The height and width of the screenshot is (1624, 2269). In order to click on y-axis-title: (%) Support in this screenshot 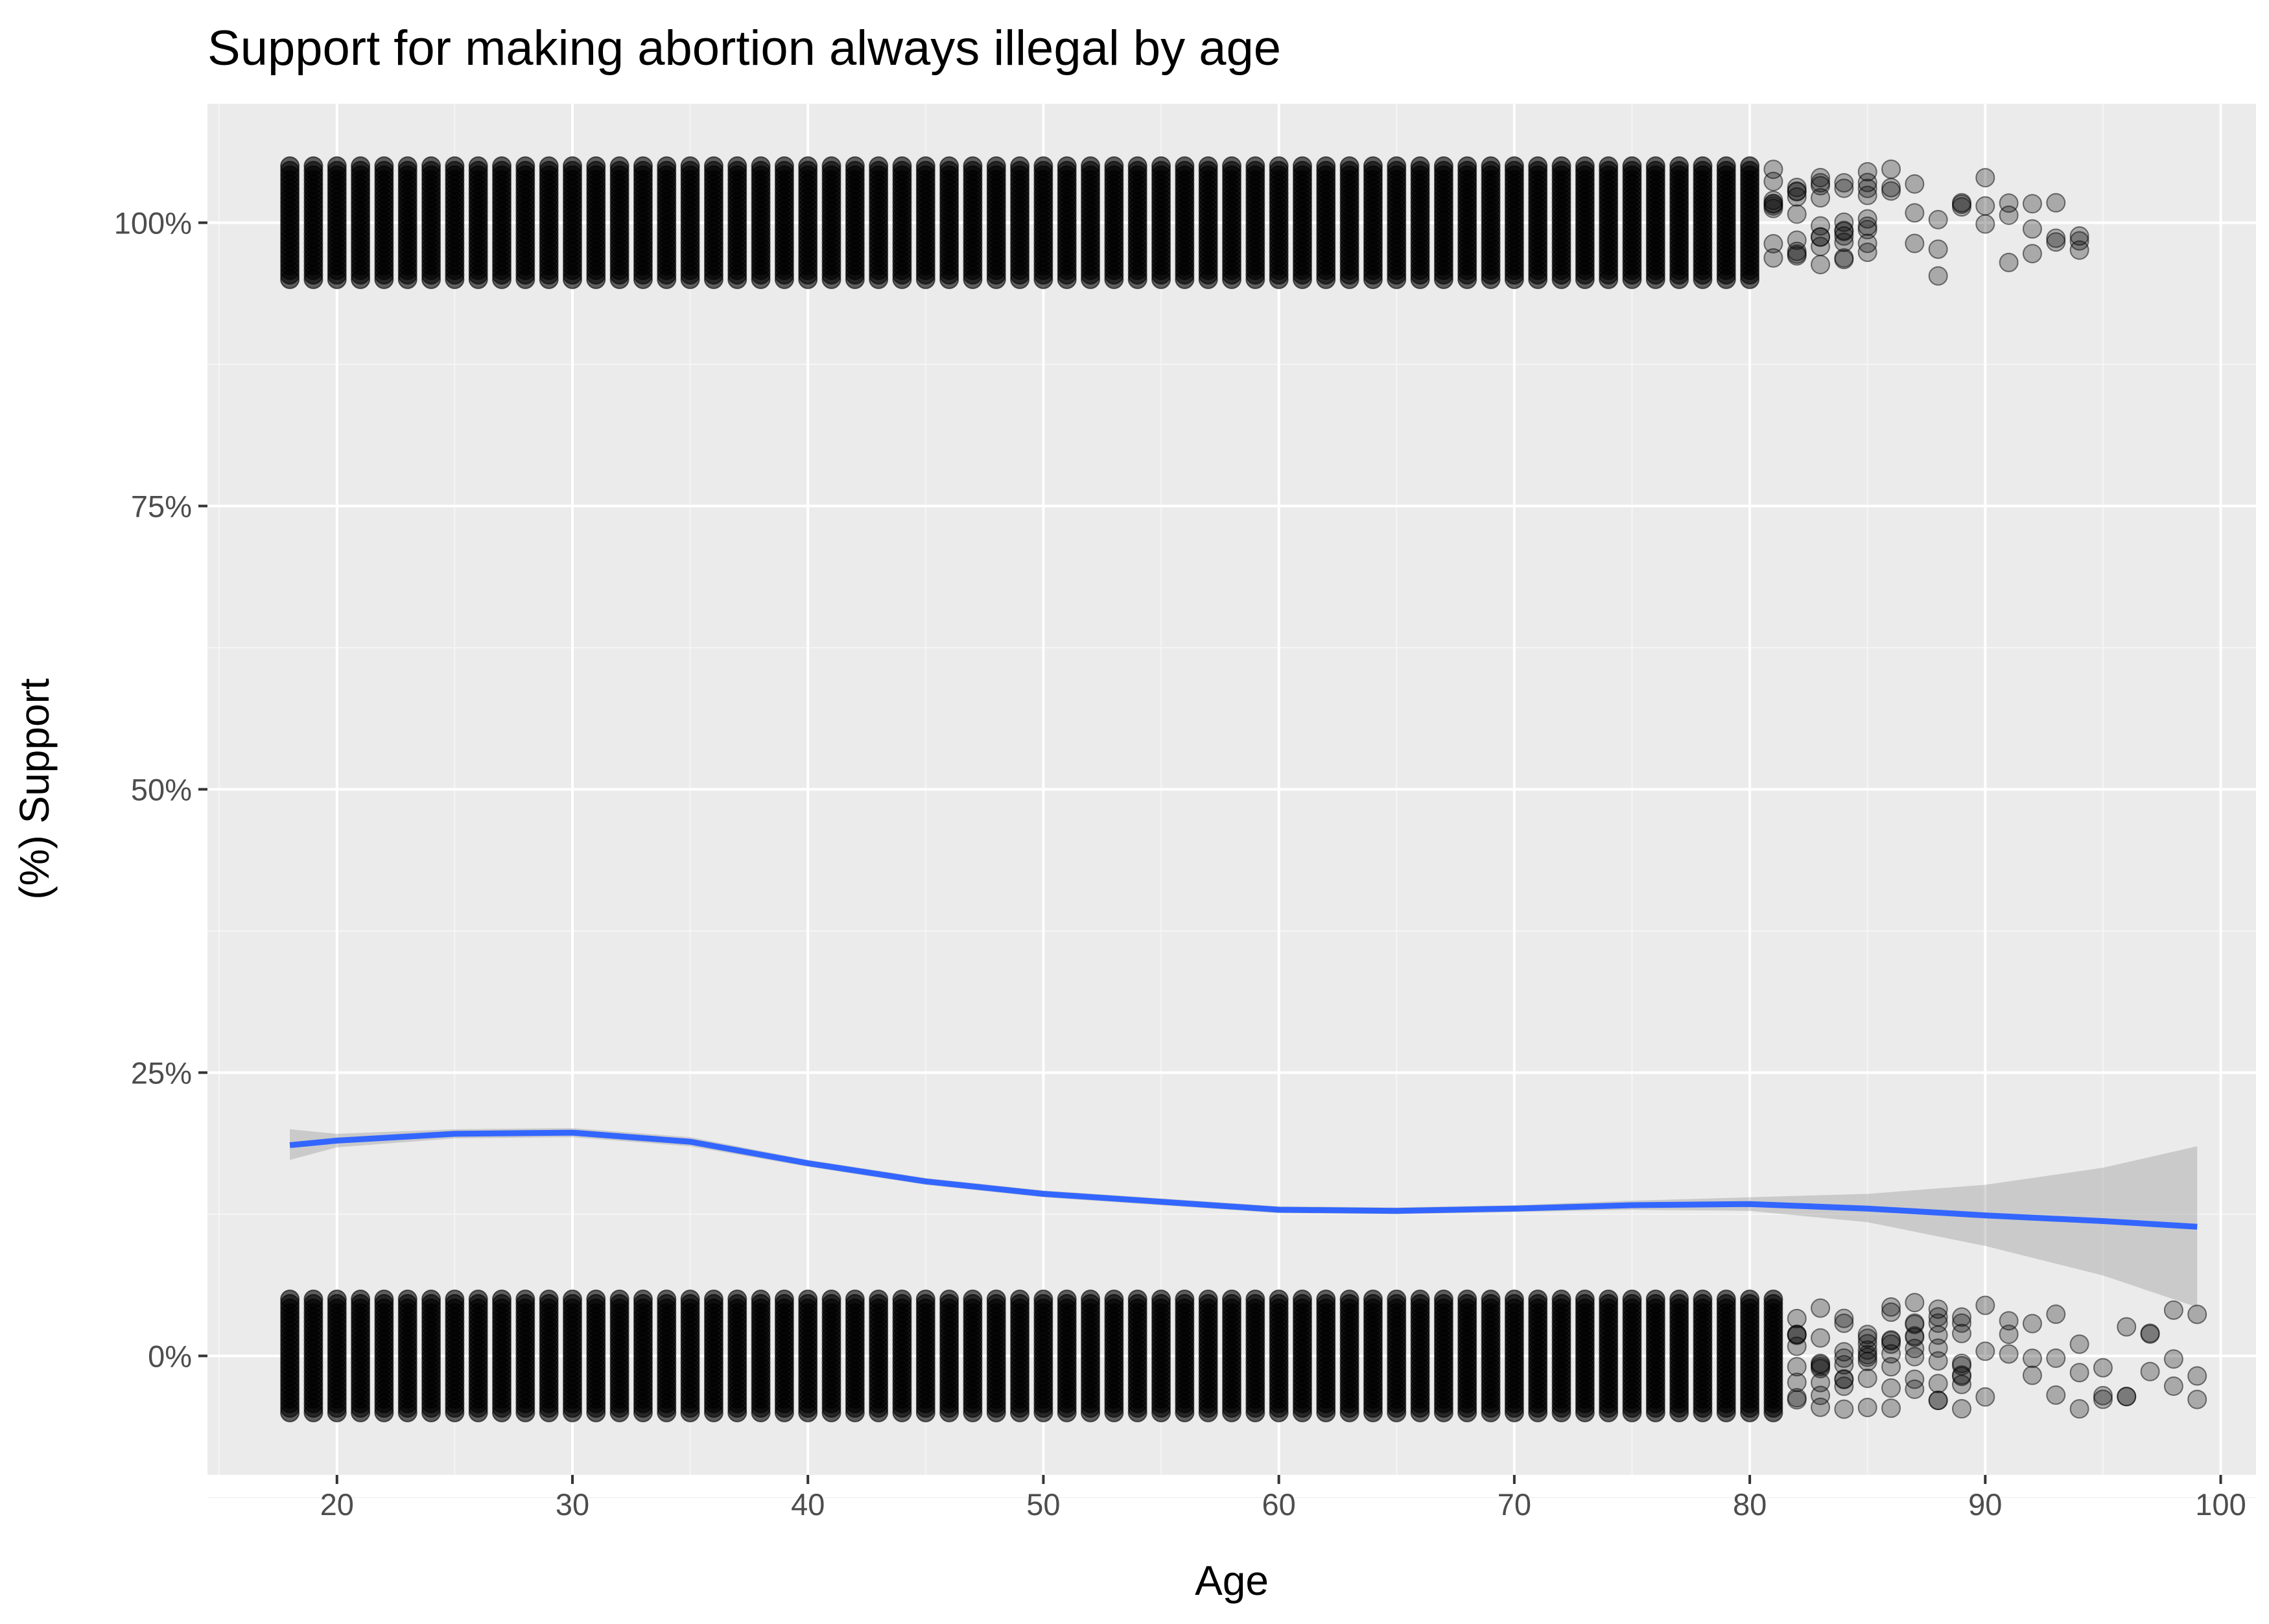, I will do `click(34, 789)`.